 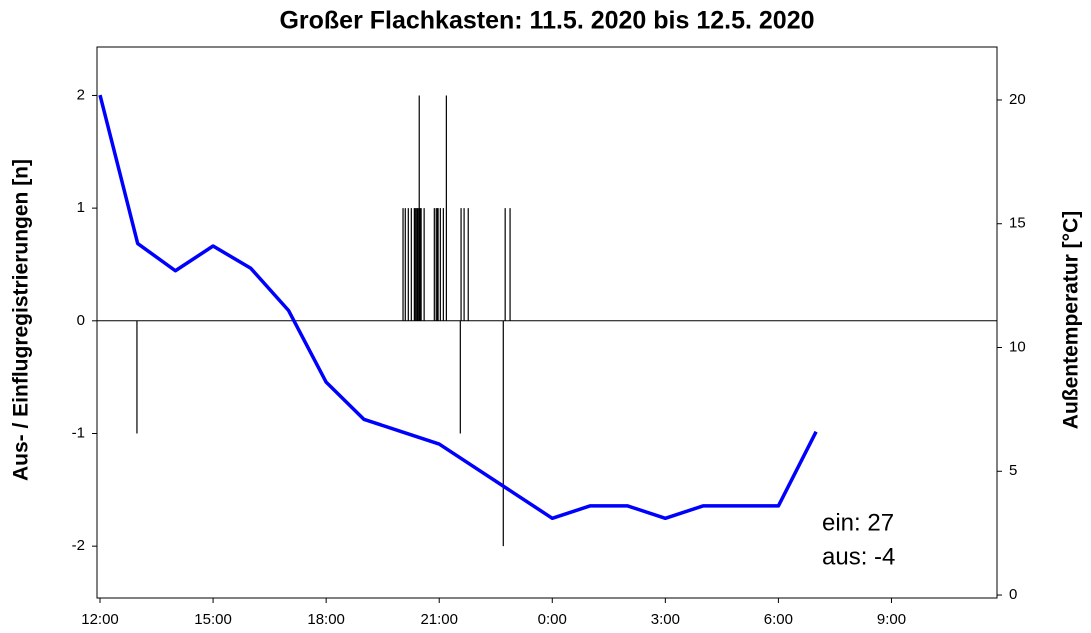 I want to click on y-tick-label: 1, so click(x=81, y=207).